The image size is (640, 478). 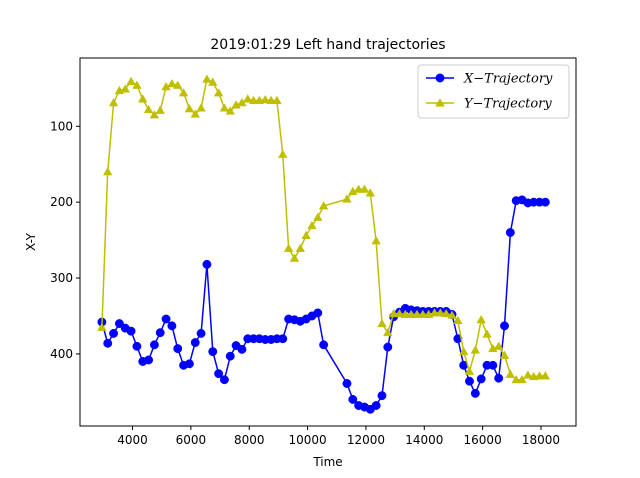 I want to click on y-tick-label: 200, so click(x=61, y=202).